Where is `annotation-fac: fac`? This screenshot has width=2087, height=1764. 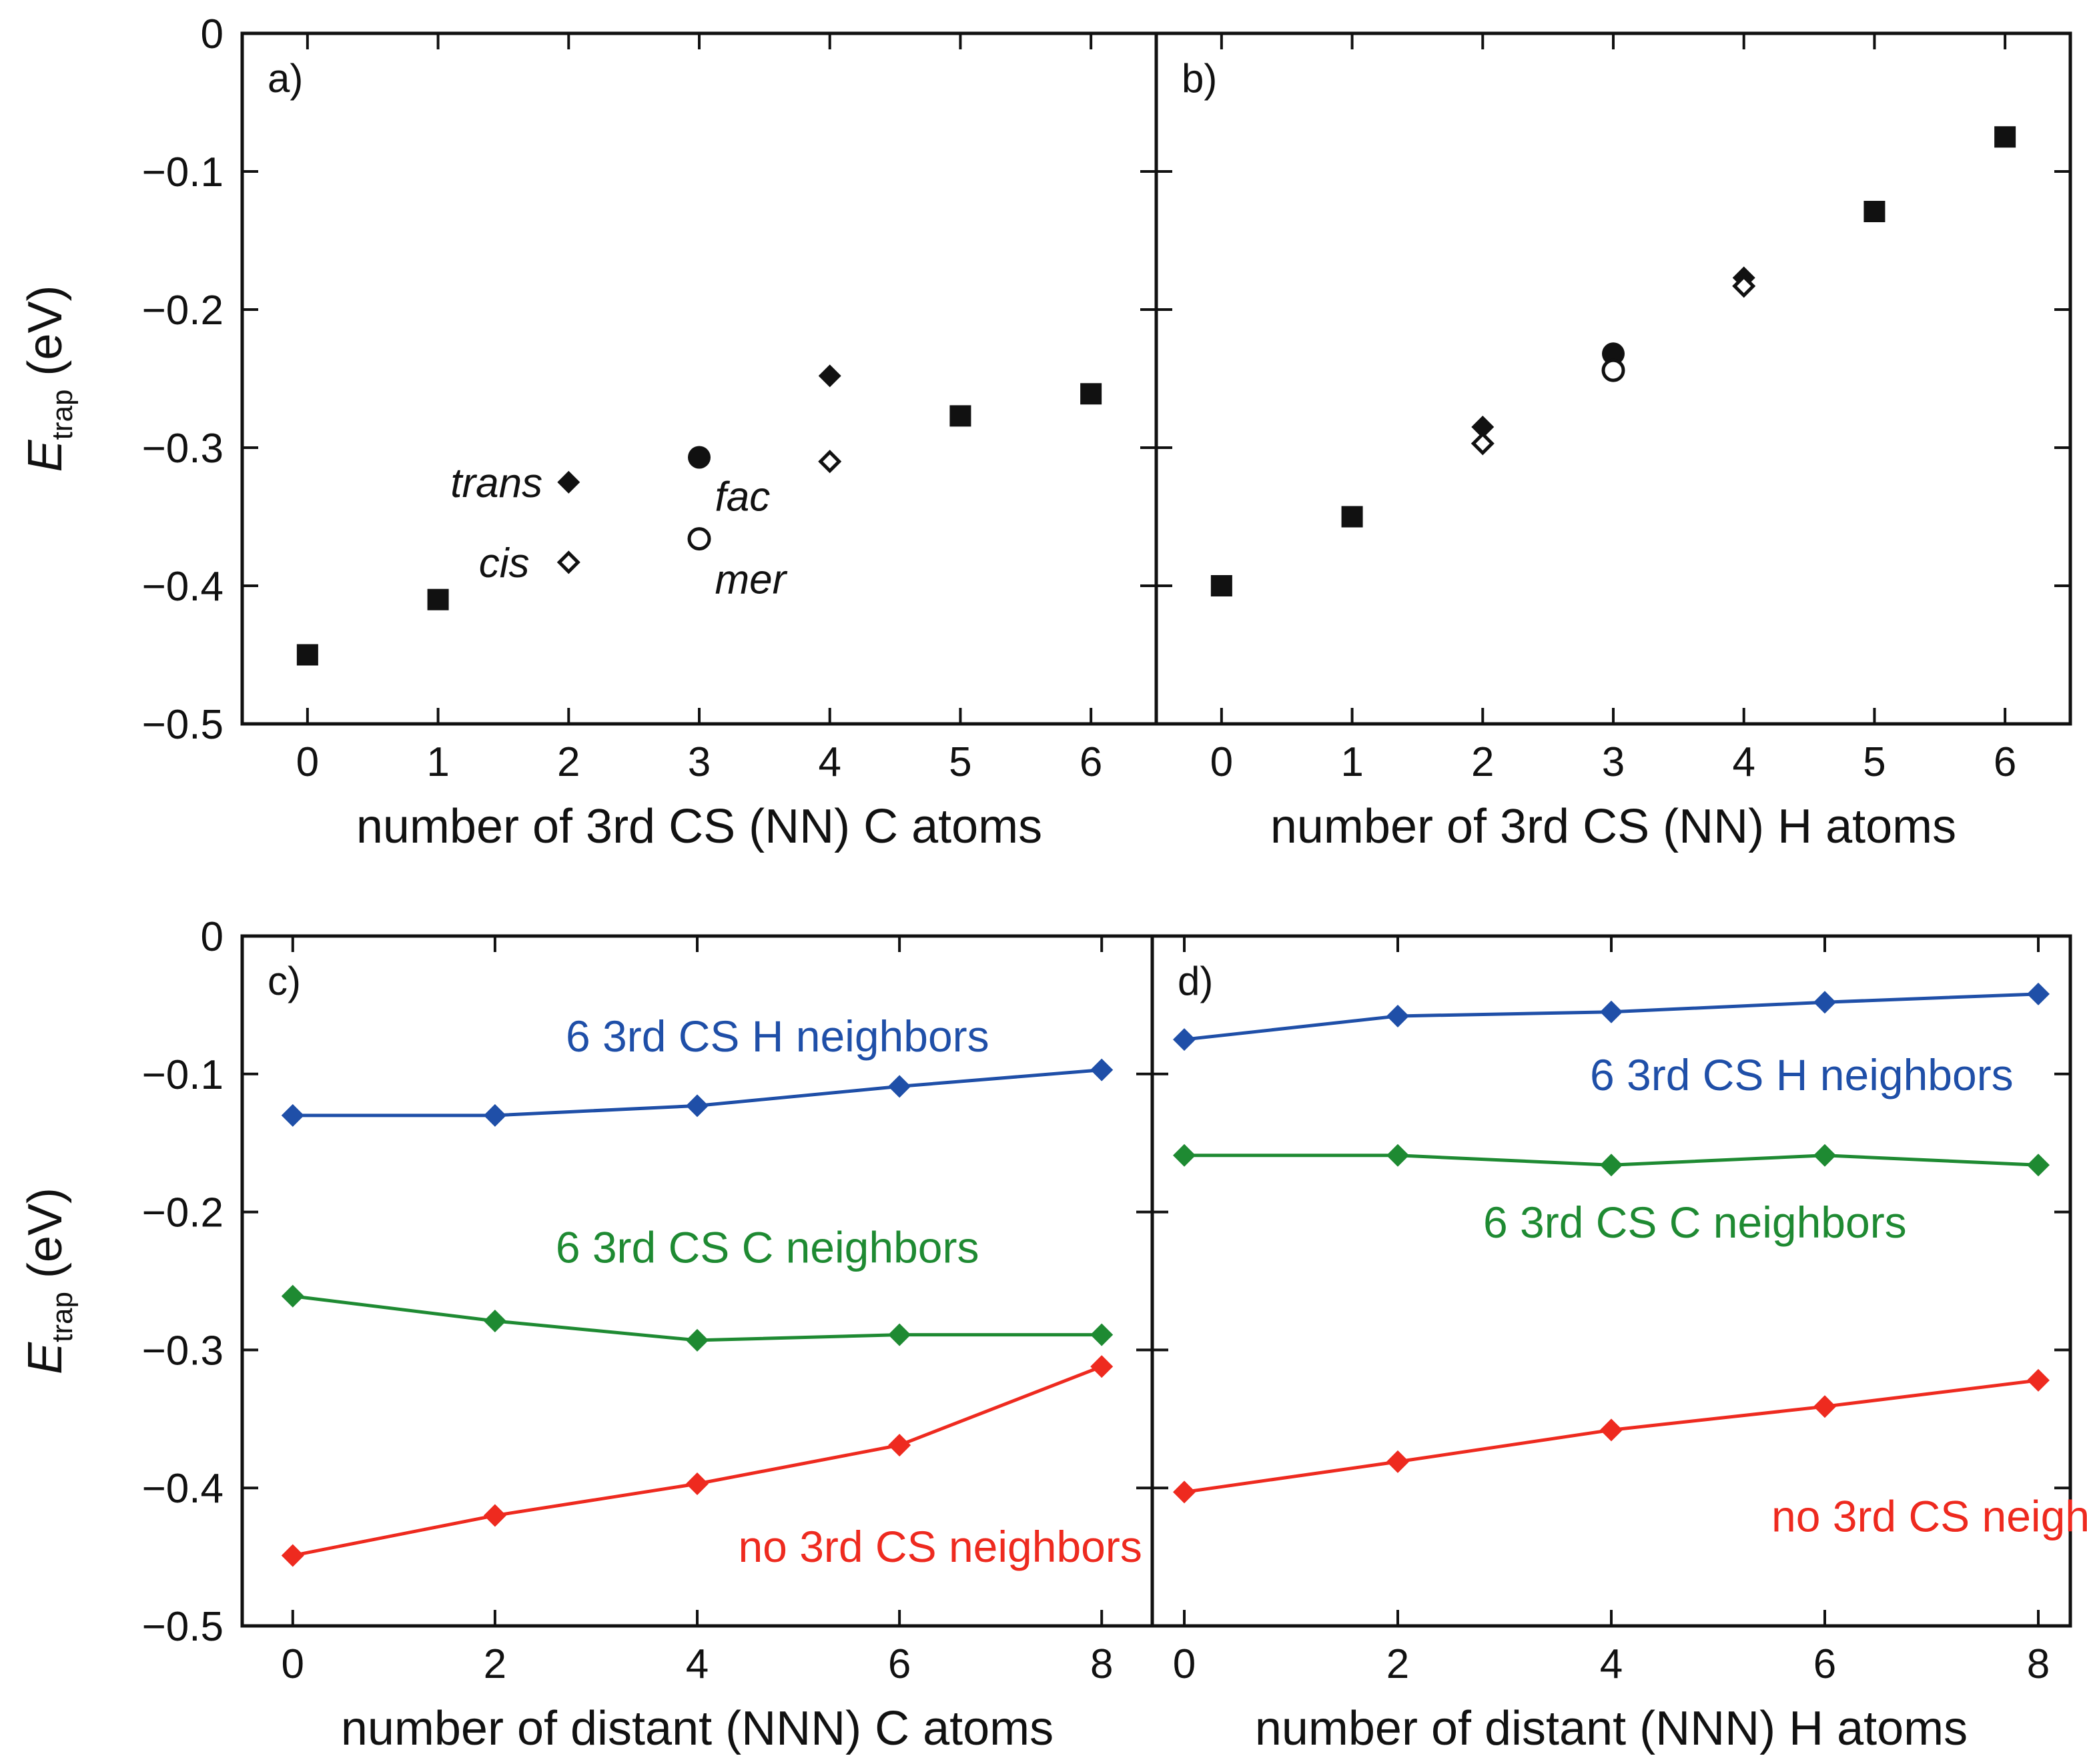 annotation-fac: fac is located at coordinates (742, 497).